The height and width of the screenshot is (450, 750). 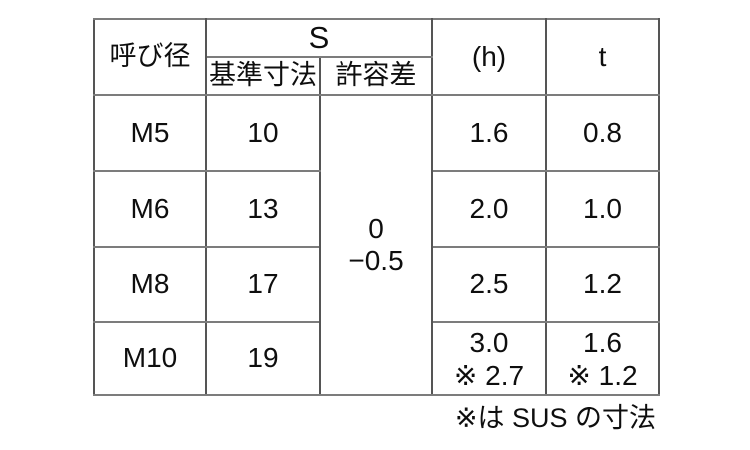 What do you see at coordinates (263, 76) in the screenshot?
I see `header-s-basic-dimension: 基準寸法` at bounding box center [263, 76].